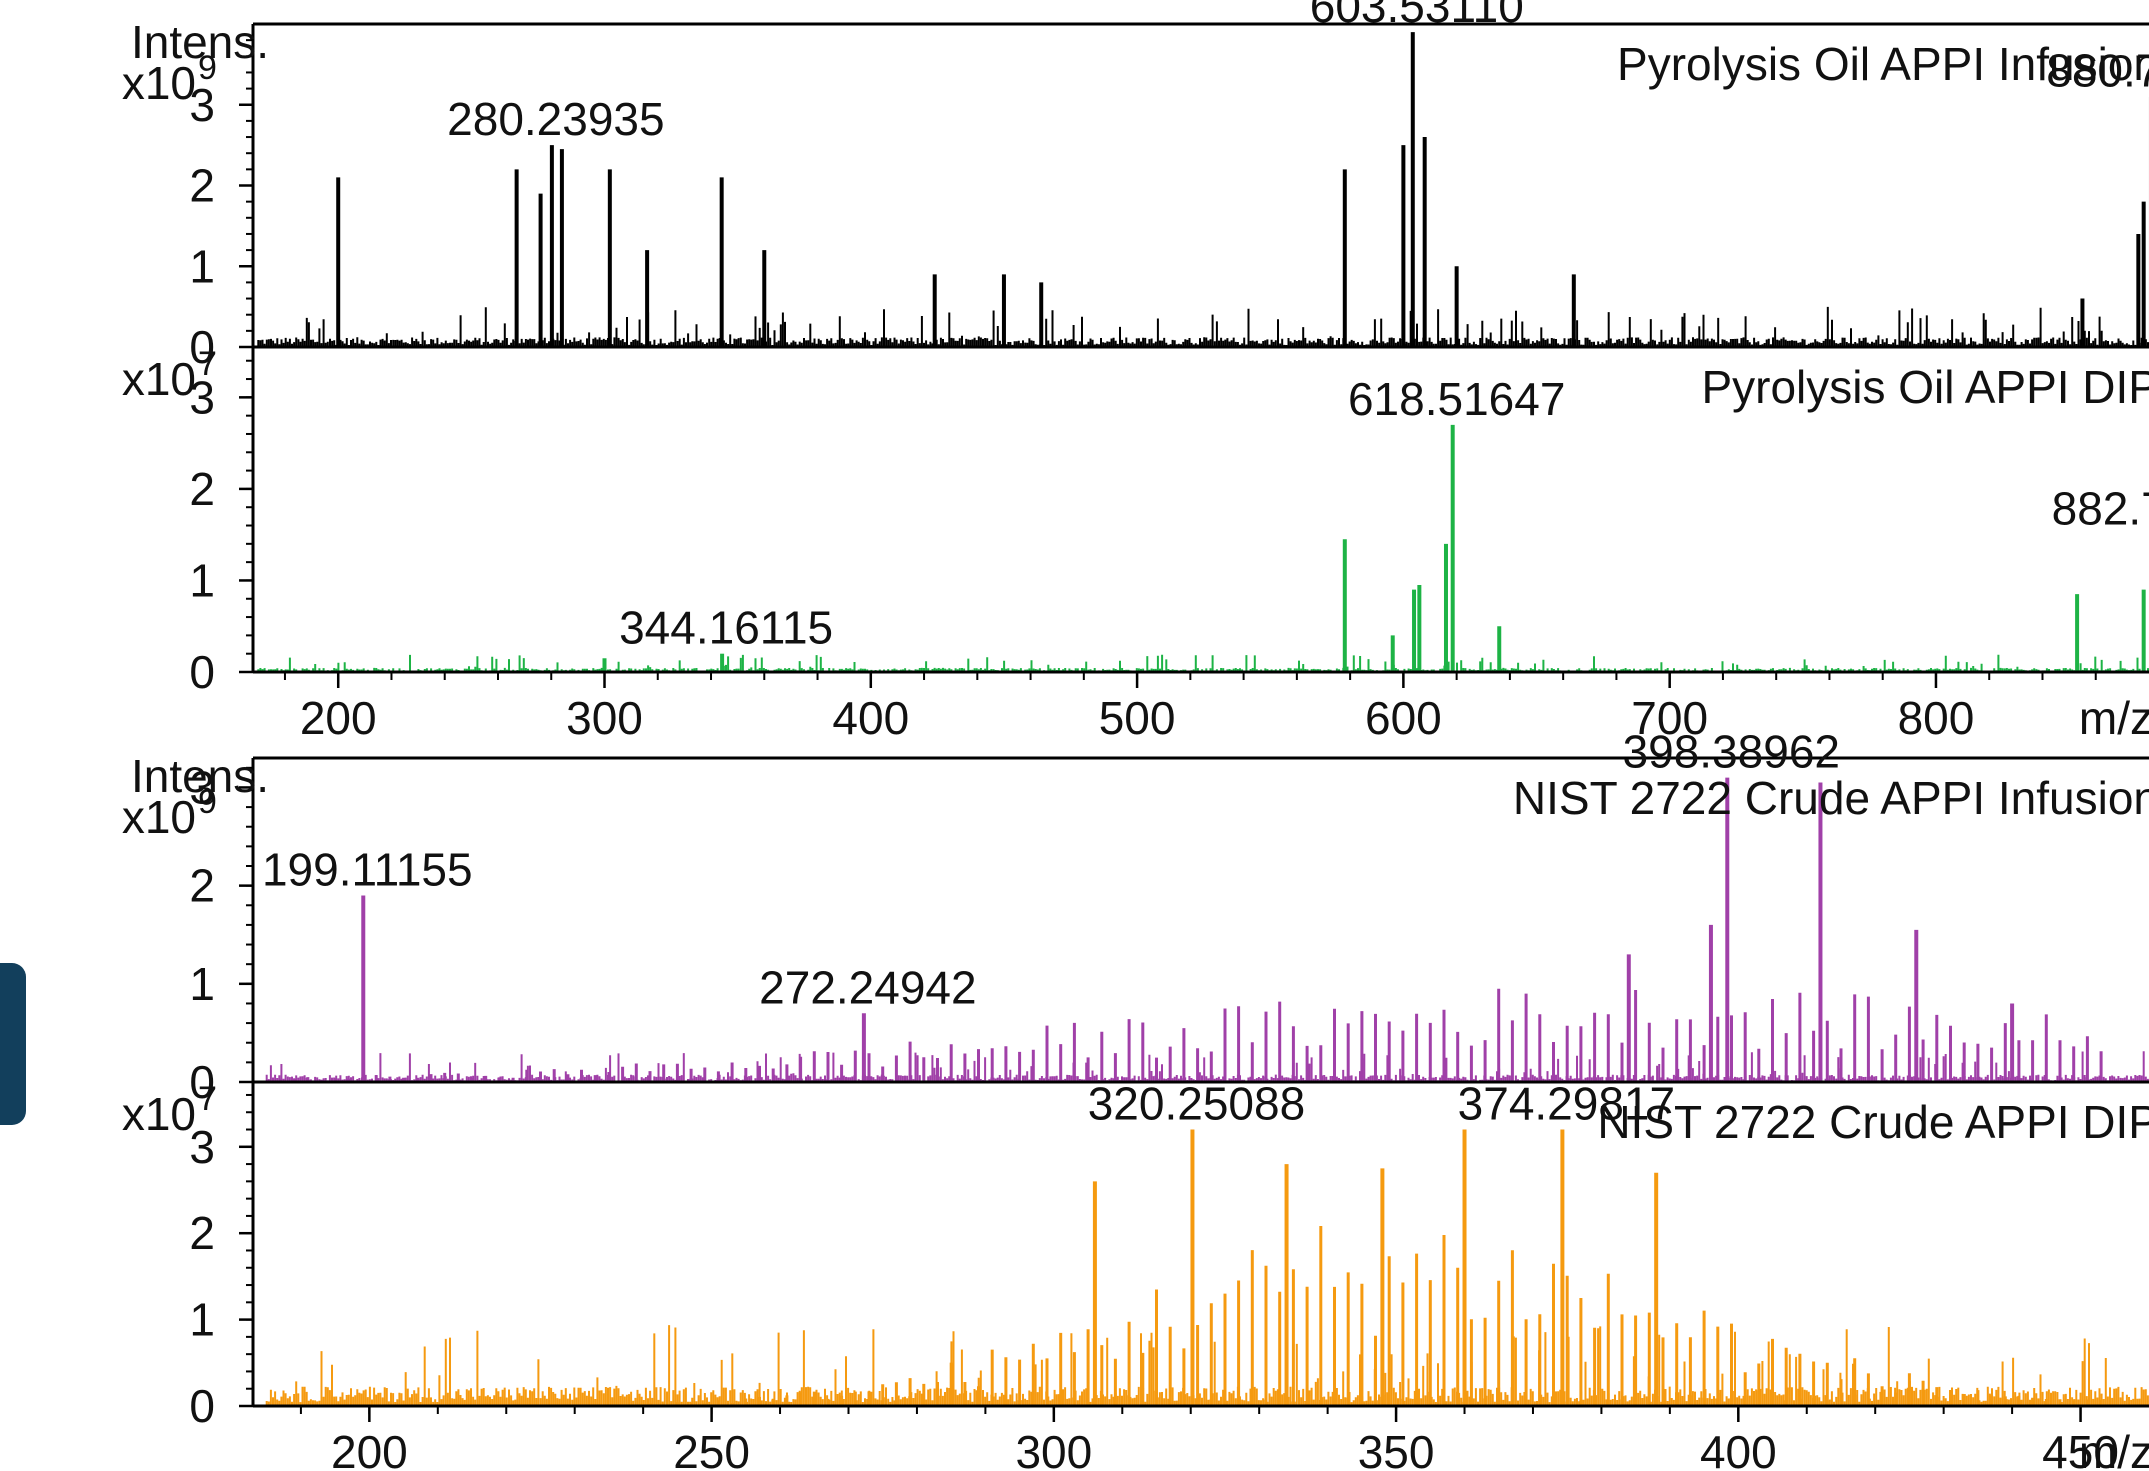  I want to click on x-tick-label-3-2: 300, so click(1053, 1448).